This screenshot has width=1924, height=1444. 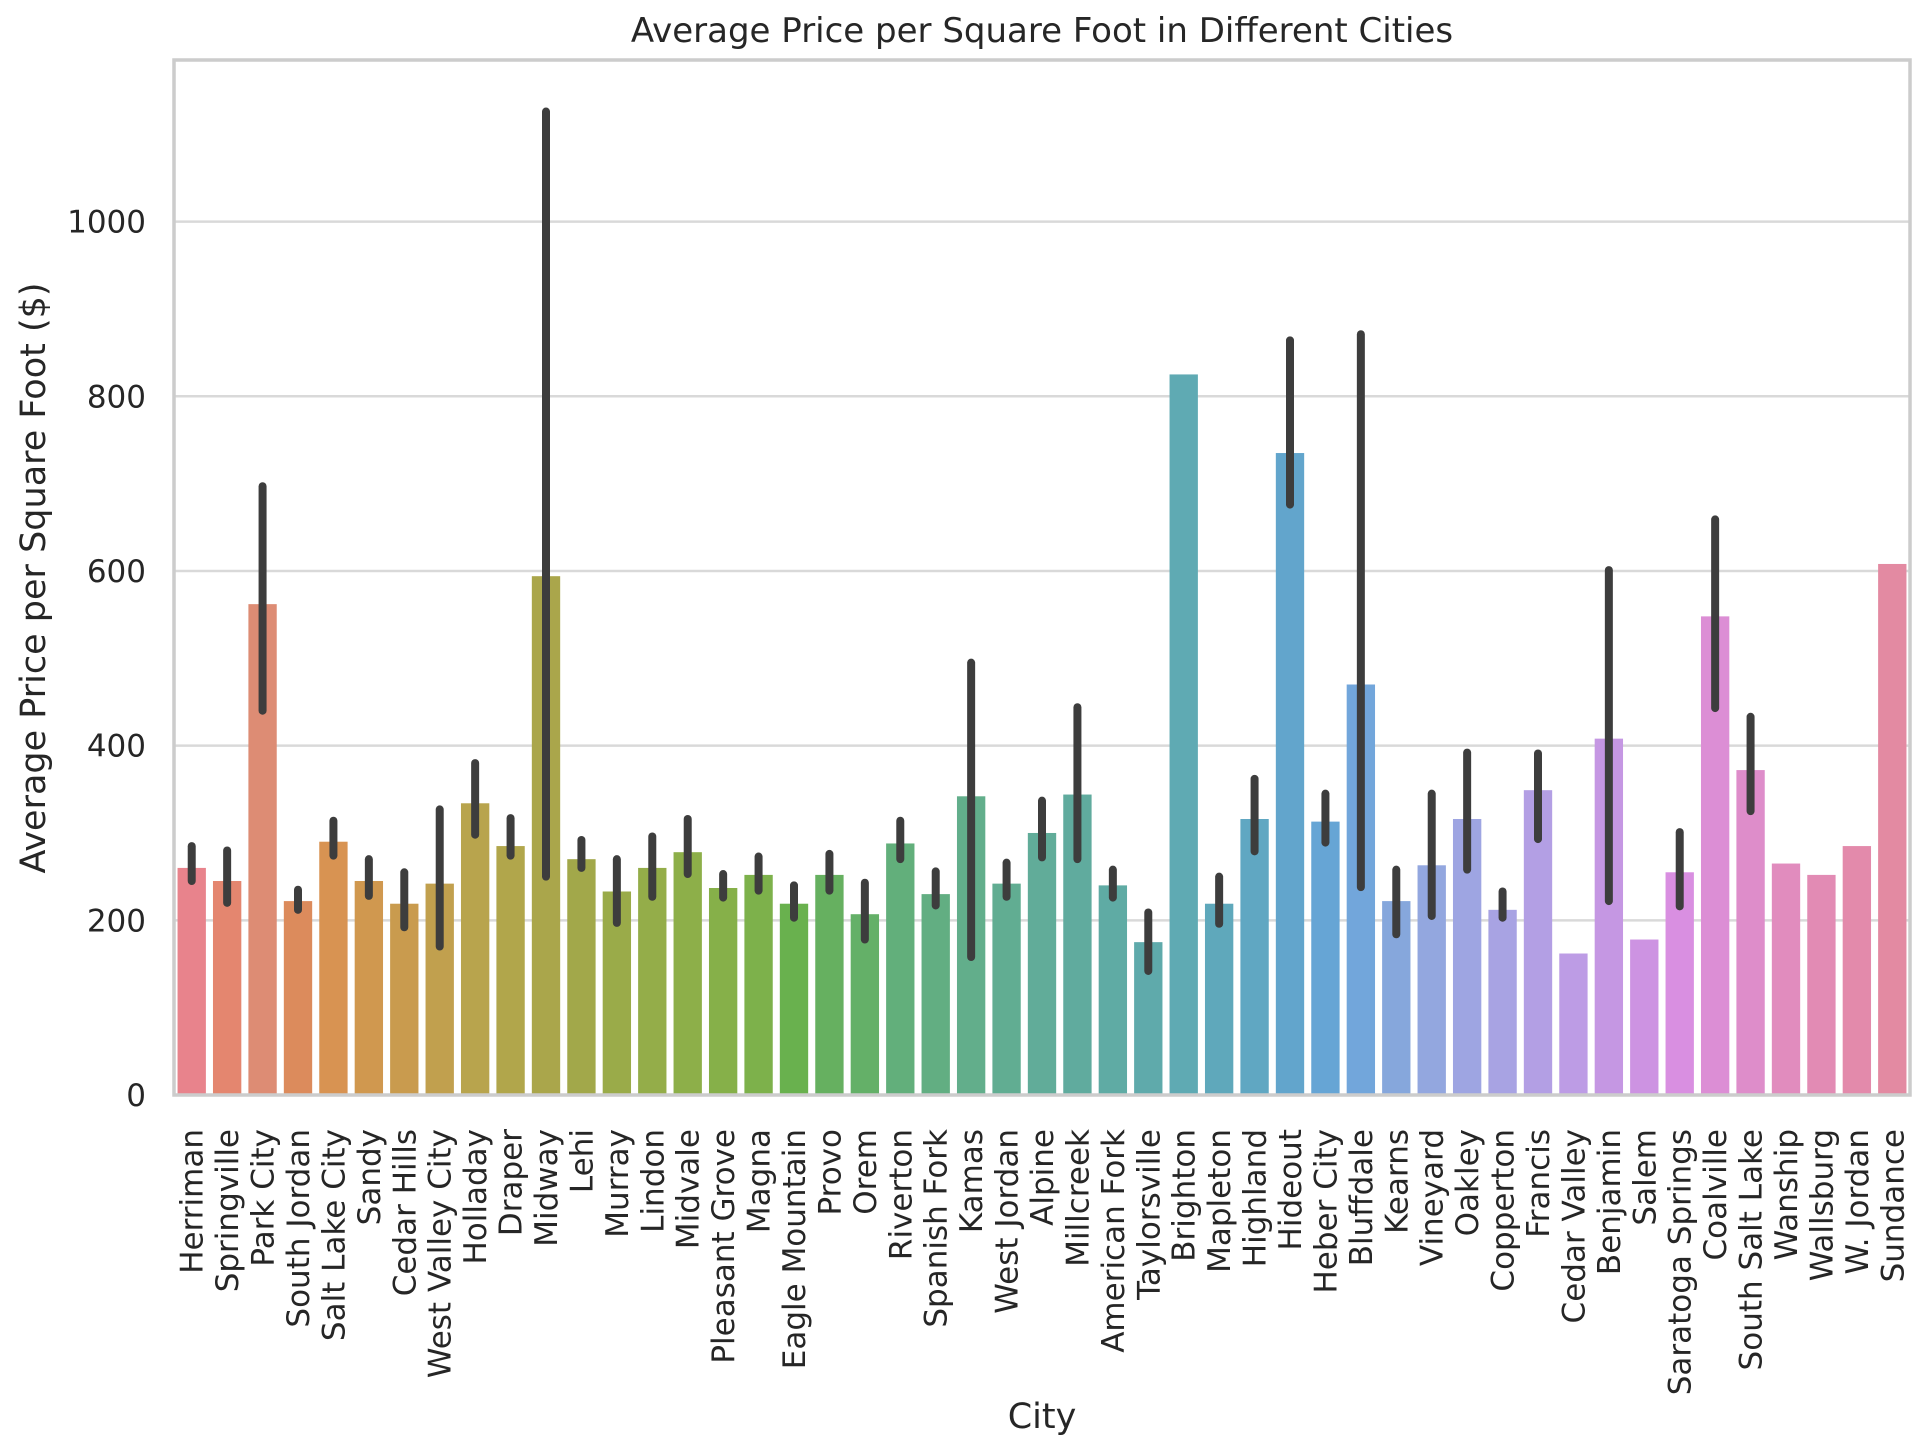 I want to click on y-tick-label: 400, so click(x=116, y=747).